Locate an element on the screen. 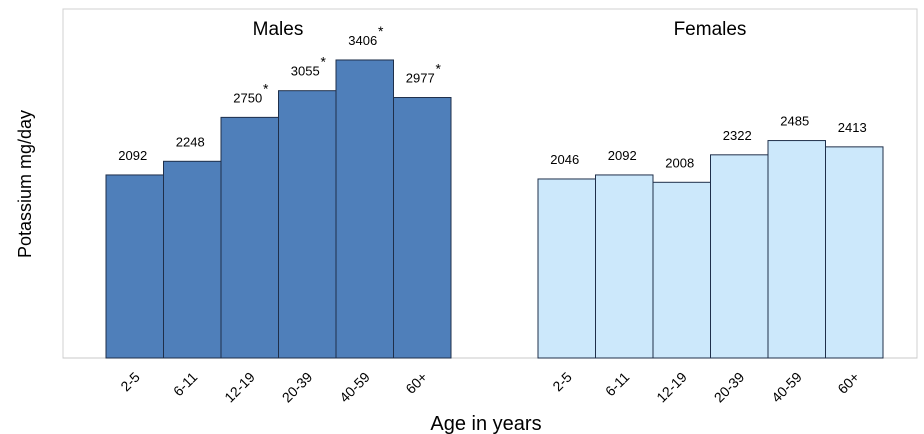 This screenshot has height=434, width=924. significance-asterisk-males-40-59: * is located at coordinates (381, 31).